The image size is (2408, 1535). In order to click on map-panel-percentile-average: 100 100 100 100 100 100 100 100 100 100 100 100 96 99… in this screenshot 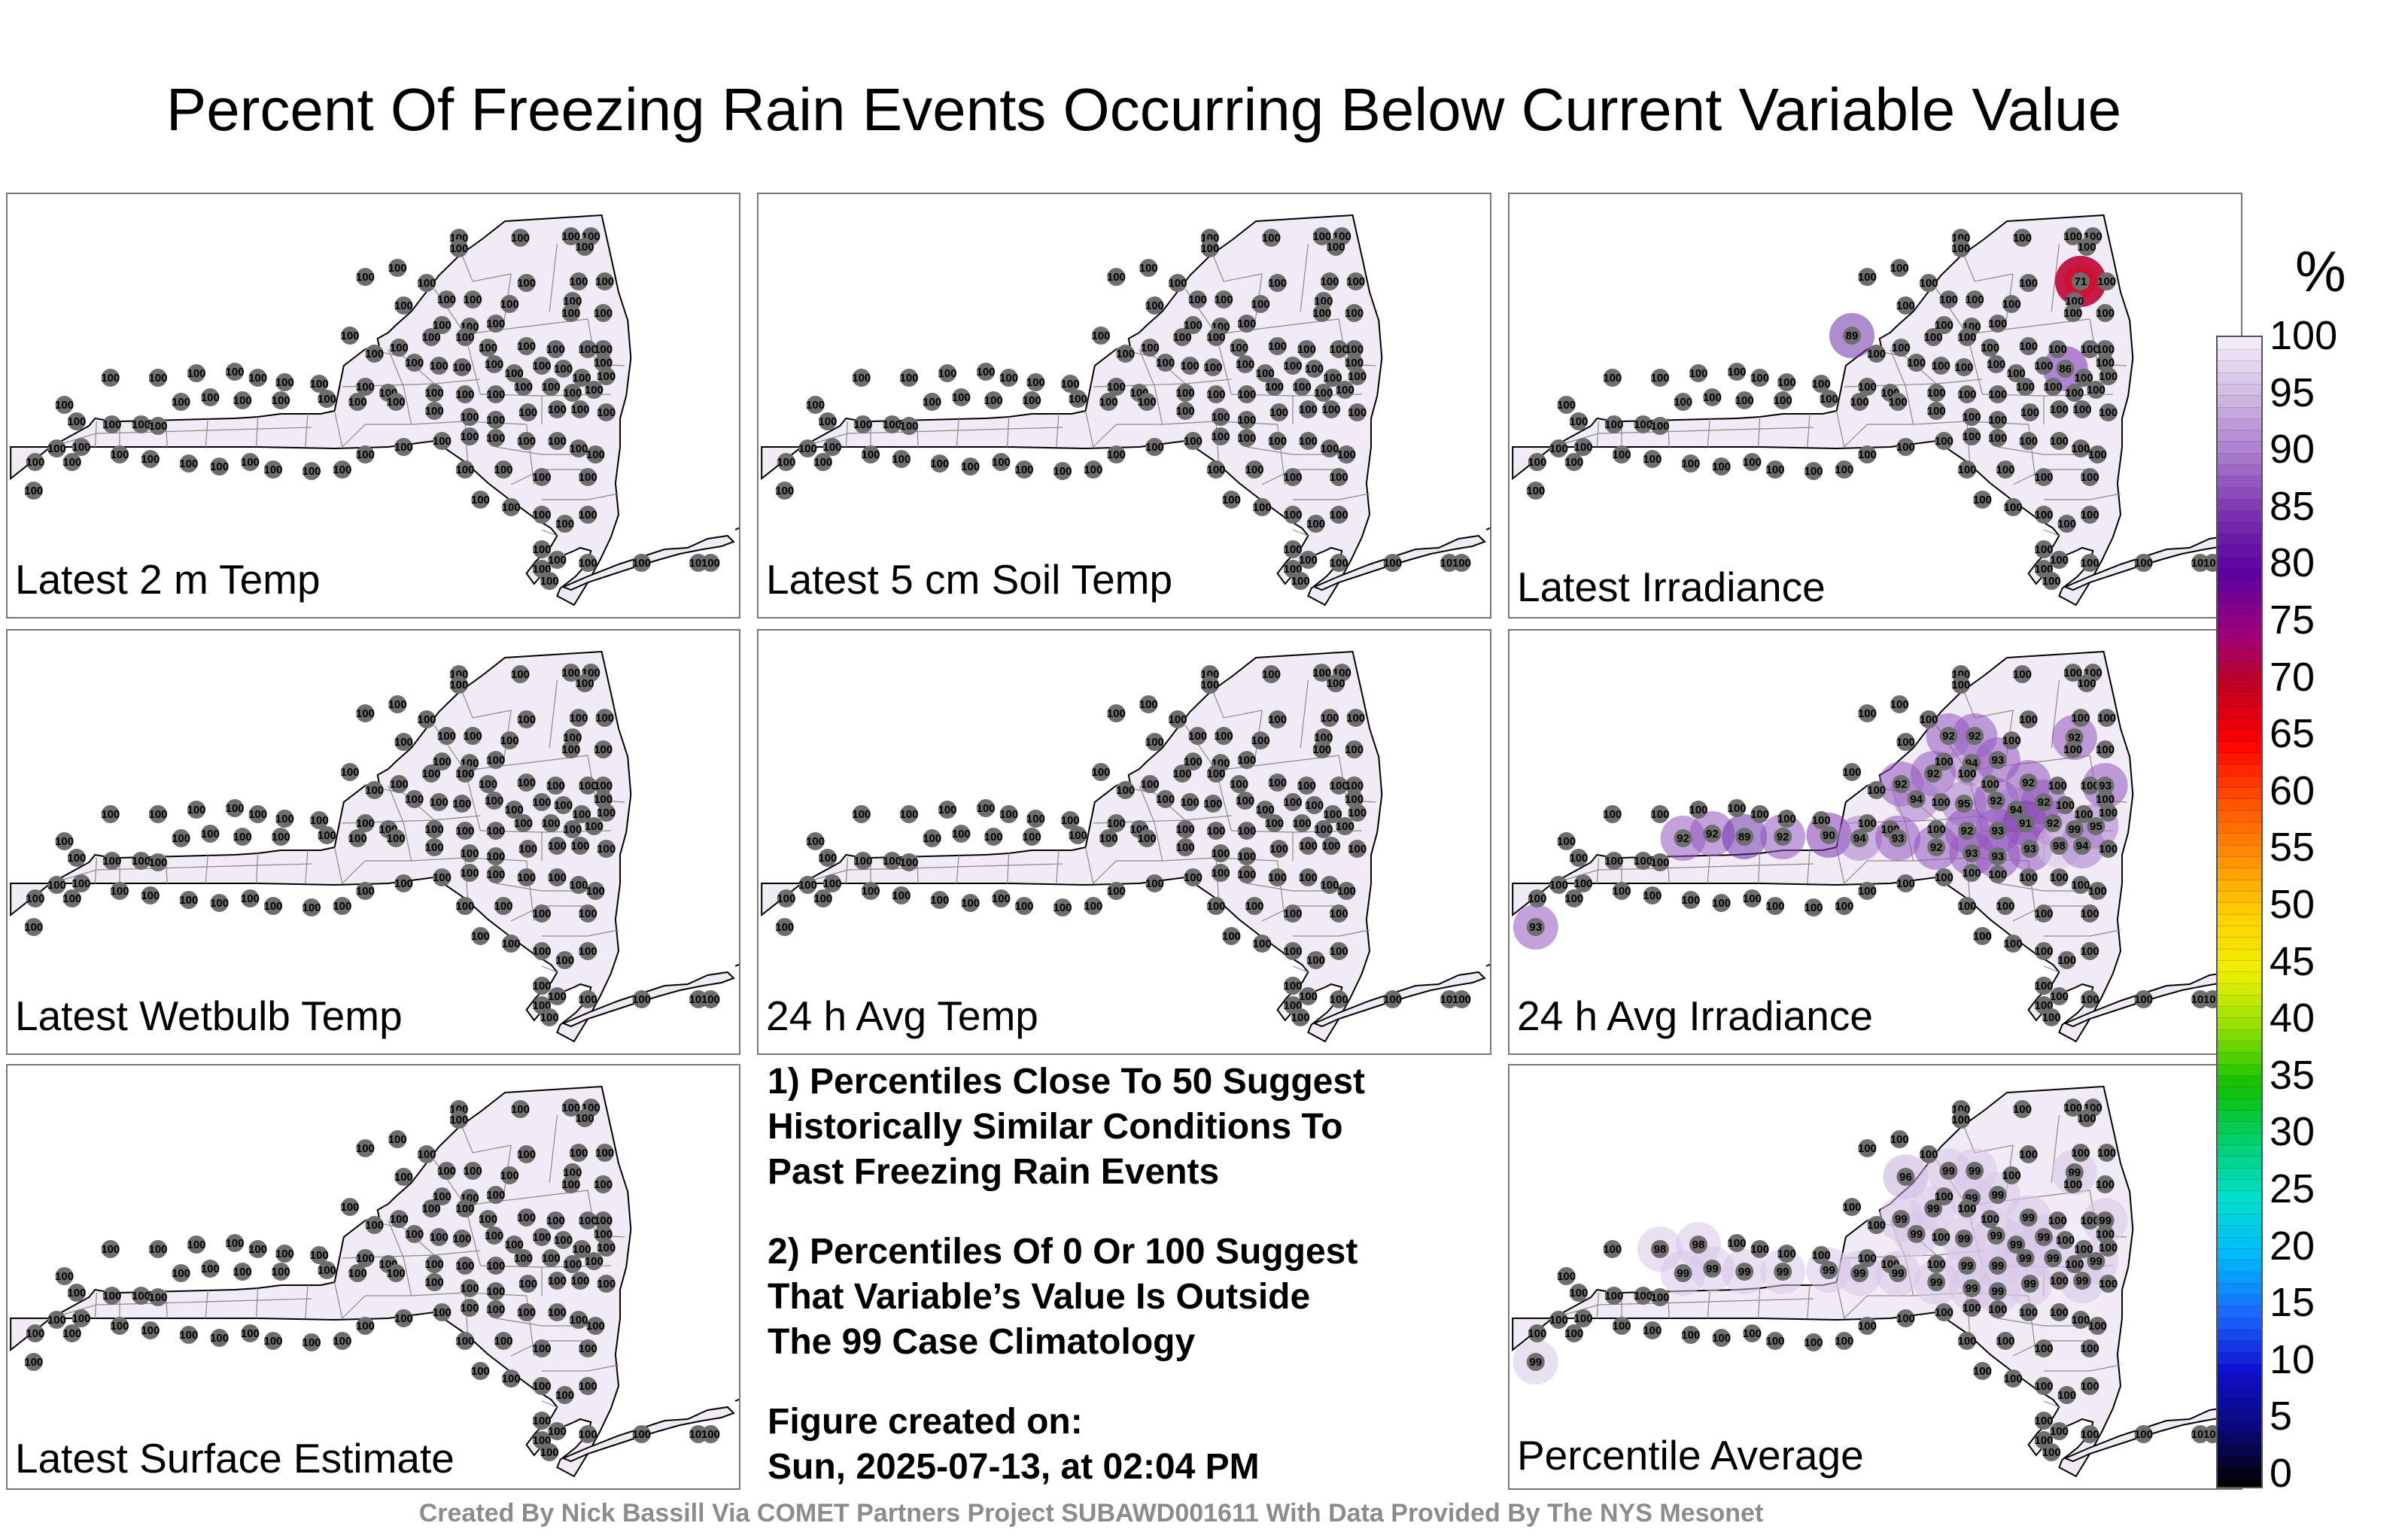, I will do `click(1875, 1277)`.